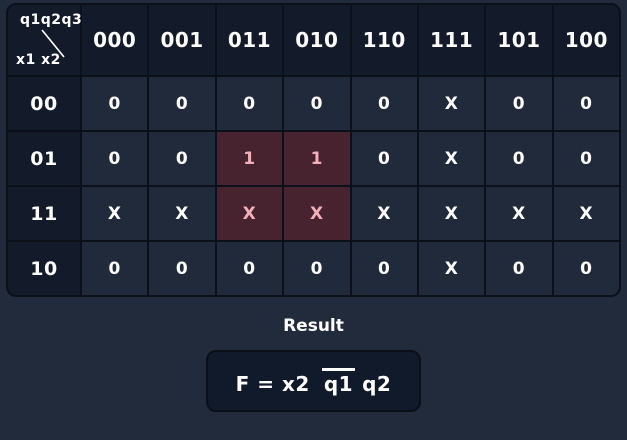 Image resolution: width=627 pixels, height=440 pixels. What do you see at coordinates (317, 40) in the screenshot?
I see `col-header-010: 010` at bounding box center [317, 40].